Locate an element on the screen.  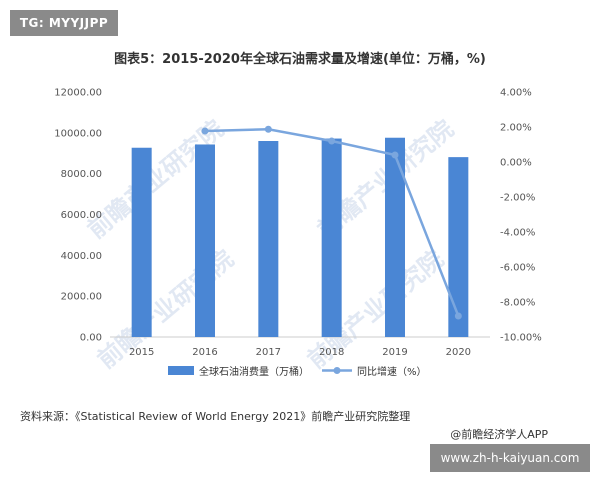
left-tick-label: 8000.00 is located at coordinates (81, 174).